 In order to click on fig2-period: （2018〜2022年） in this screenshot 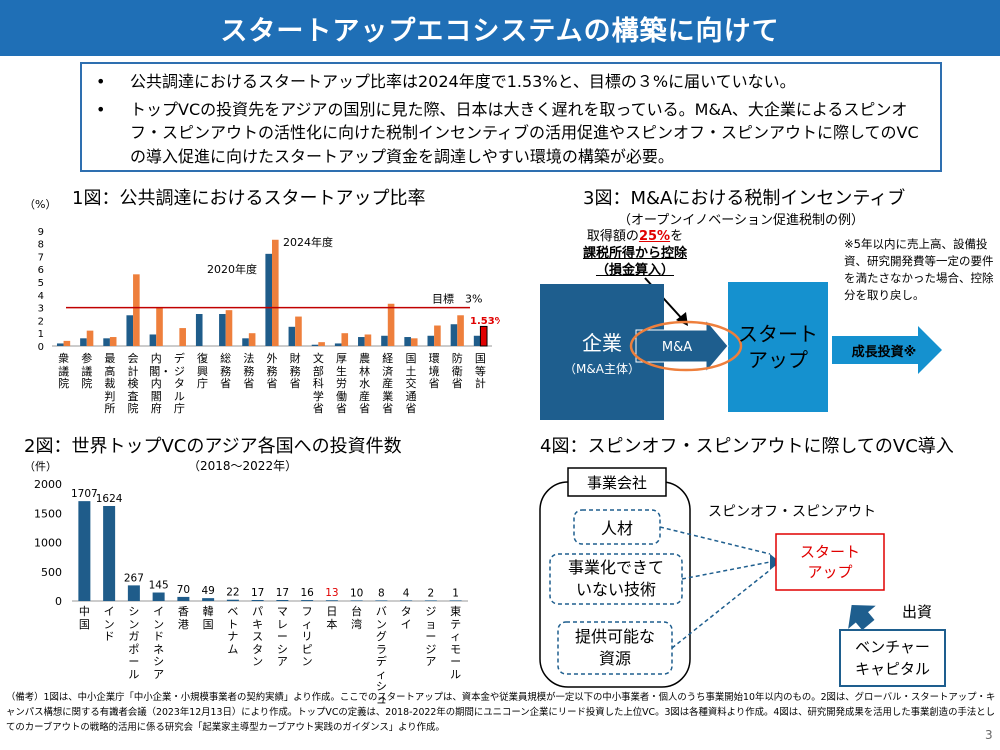, I will do `click(243, 466)`.